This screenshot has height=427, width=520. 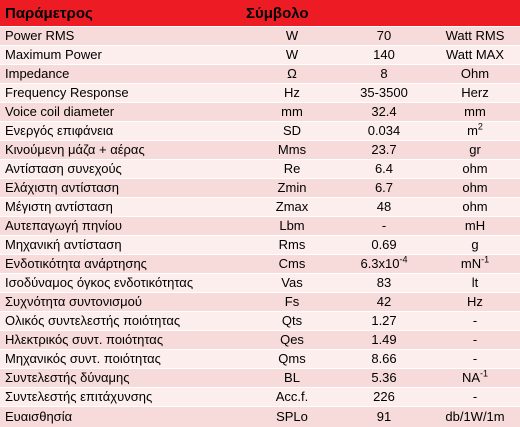 I want to click on parameter-cell: Αυτεπαγωγή πηνίου, so click(x=123, y=226).